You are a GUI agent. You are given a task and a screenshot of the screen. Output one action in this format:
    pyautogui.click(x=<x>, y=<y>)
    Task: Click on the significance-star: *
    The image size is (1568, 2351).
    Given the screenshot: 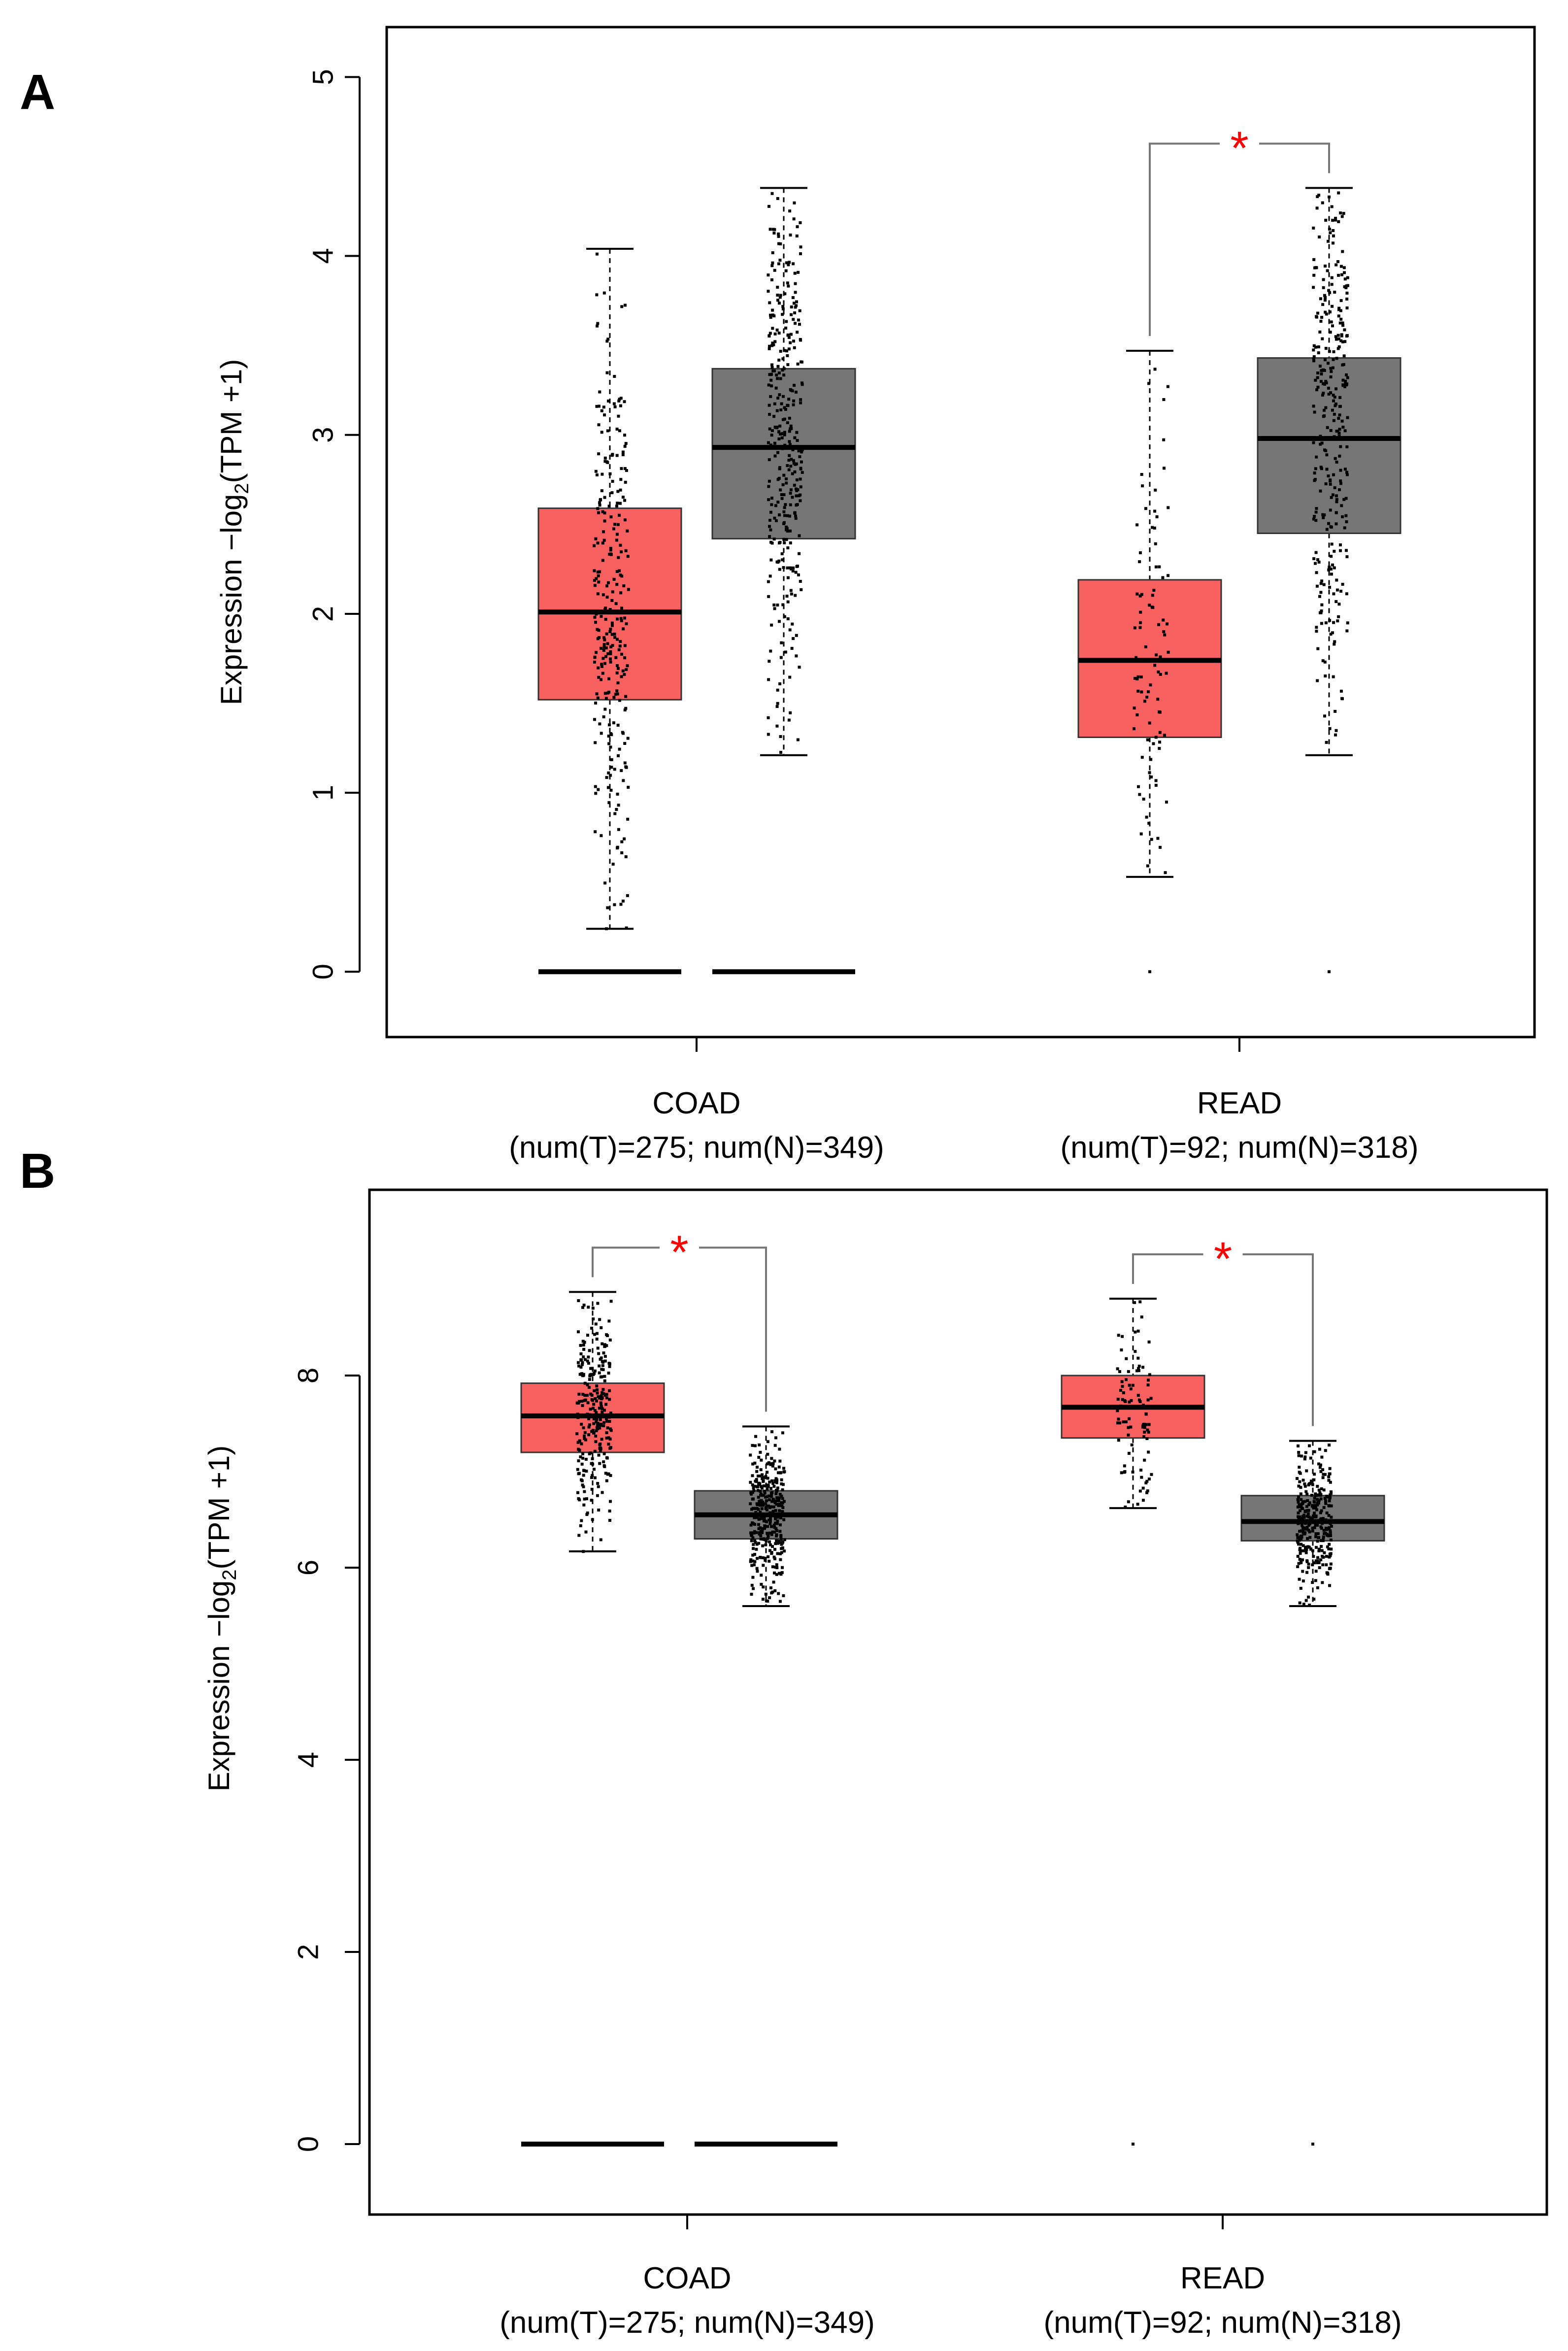 What is the action you would take?
    pyautogui.click(x=679, y=1252)
    